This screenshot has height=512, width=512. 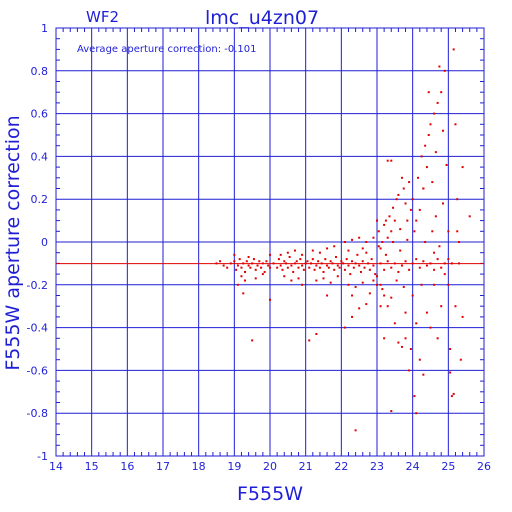 I want to click on y-tick-label: -0.8, so click(x=37, y=413).